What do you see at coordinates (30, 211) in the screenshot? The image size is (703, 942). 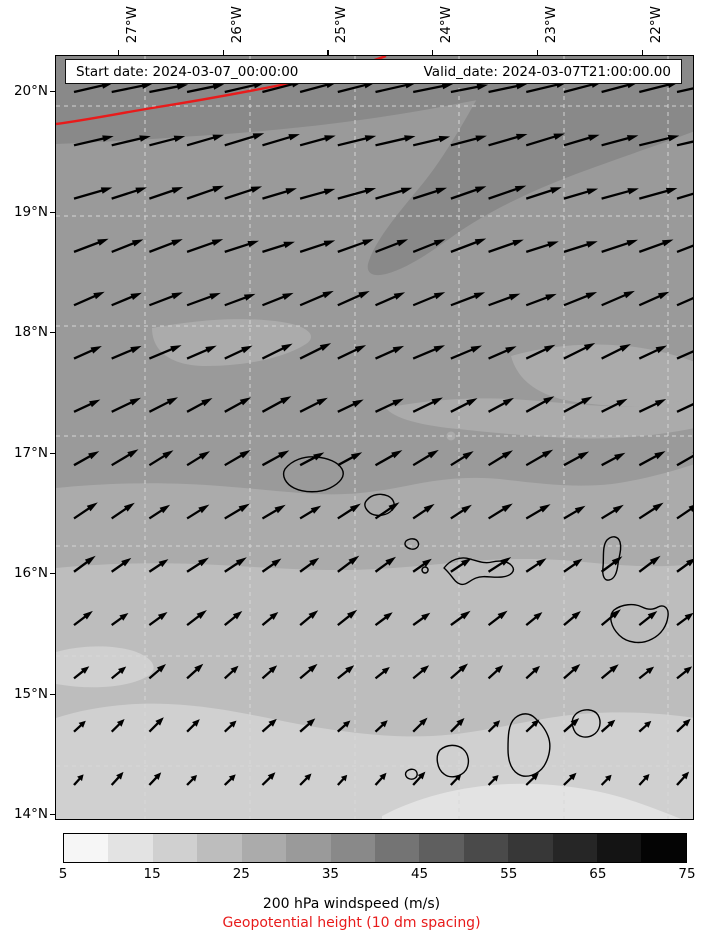 I see `y-tick-19°N: 19°N` at bounding box center [30, 211].